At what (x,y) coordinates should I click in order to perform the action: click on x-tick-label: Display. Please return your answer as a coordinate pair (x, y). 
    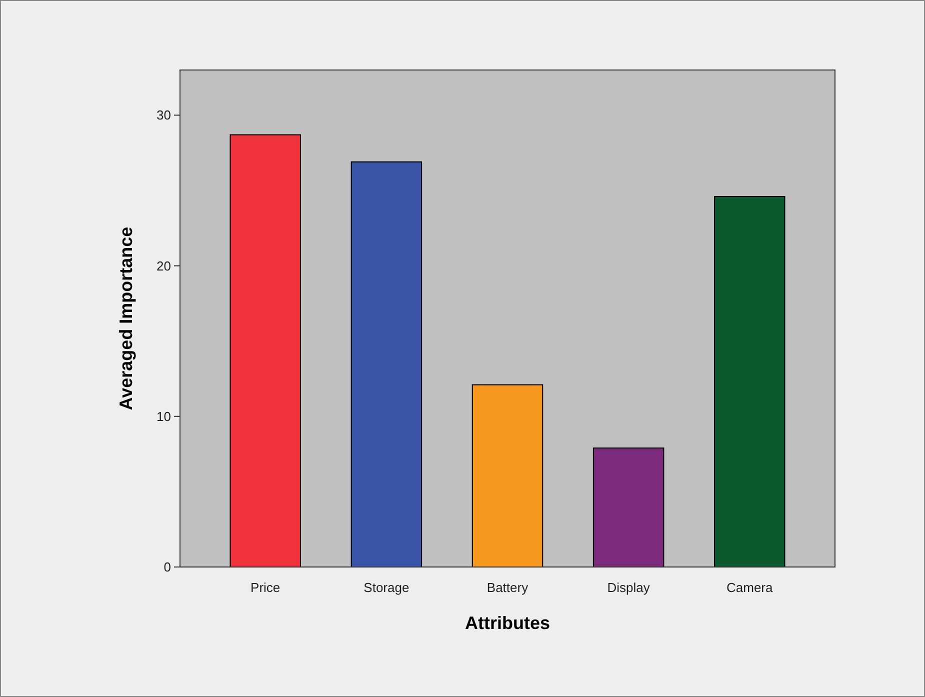
    Looking at the image, I should click on (628, 587).